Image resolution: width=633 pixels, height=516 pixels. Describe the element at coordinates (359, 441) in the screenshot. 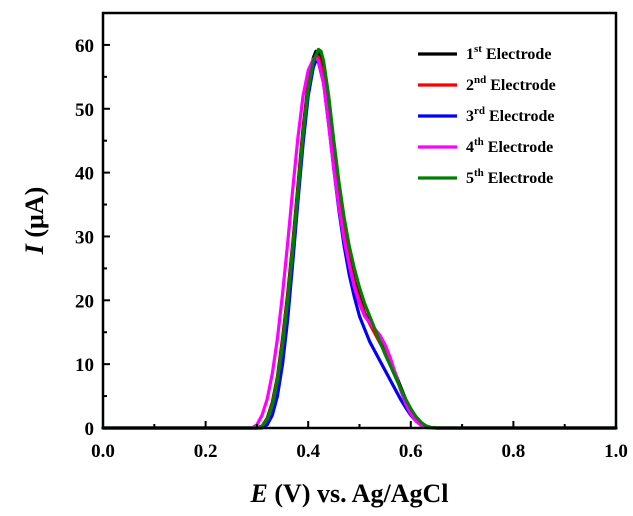

I see `x-axis-ticks: 0.0 0.2 0.4 0.6 0.8 1.0` at that location.